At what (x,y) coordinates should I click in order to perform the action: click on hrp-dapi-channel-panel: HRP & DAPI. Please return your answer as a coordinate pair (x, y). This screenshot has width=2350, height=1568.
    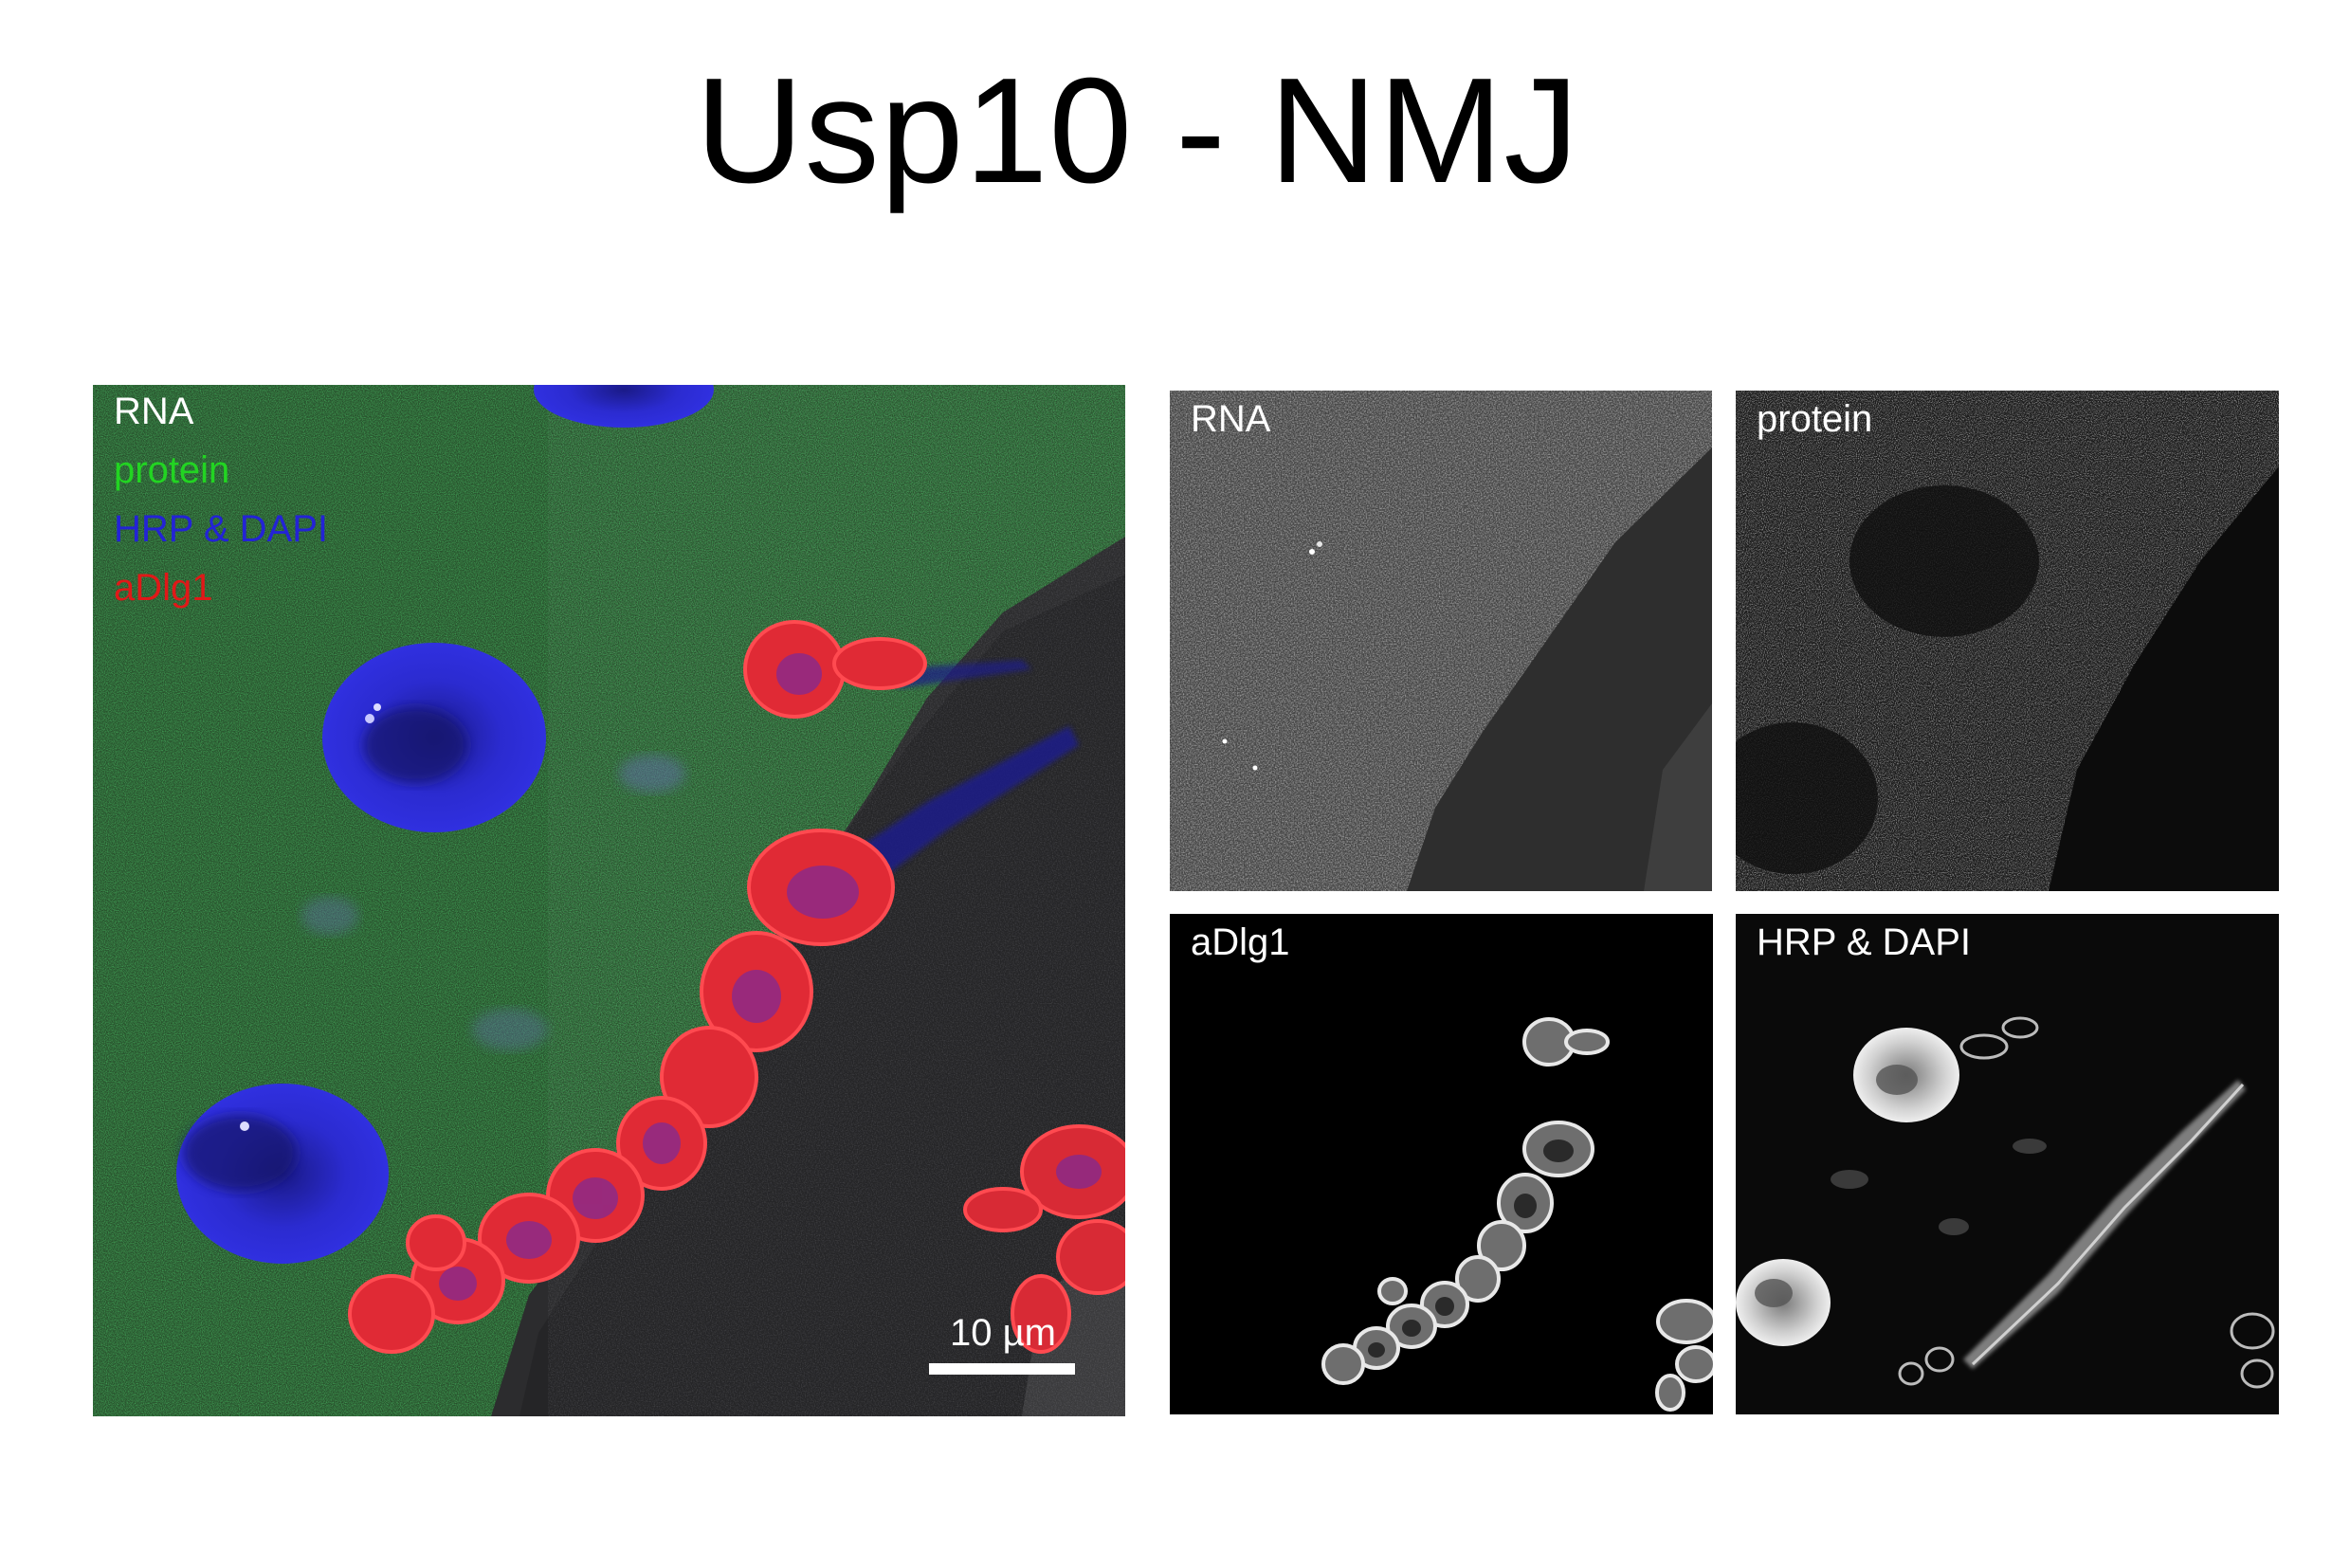
    Looking at the image, I should click on (2007, 1164).